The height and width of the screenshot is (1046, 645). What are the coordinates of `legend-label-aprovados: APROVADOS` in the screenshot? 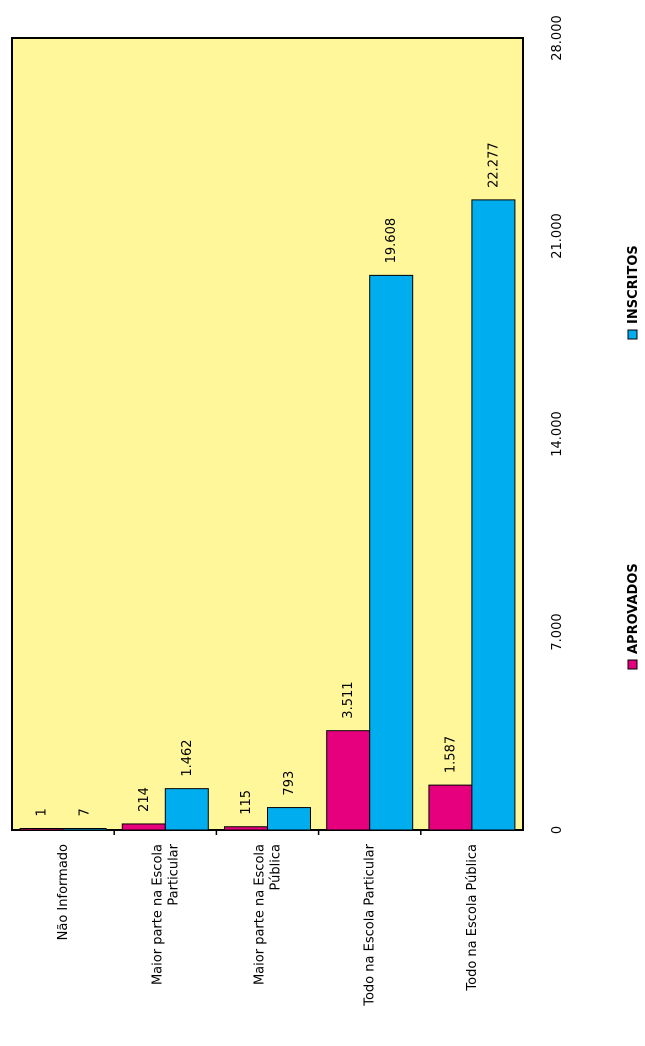 It's located at (633, 608).